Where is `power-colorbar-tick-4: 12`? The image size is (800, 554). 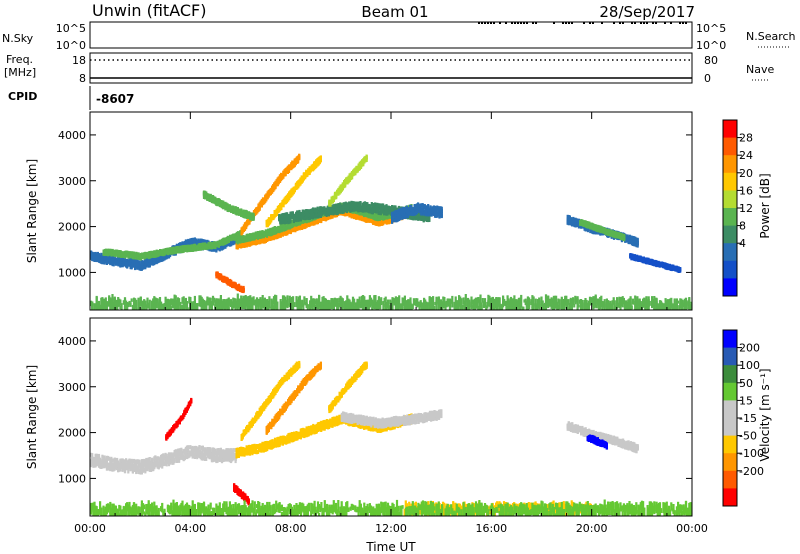
power-colorbar-tick-4: 12 is located at coordinates (746, 208).